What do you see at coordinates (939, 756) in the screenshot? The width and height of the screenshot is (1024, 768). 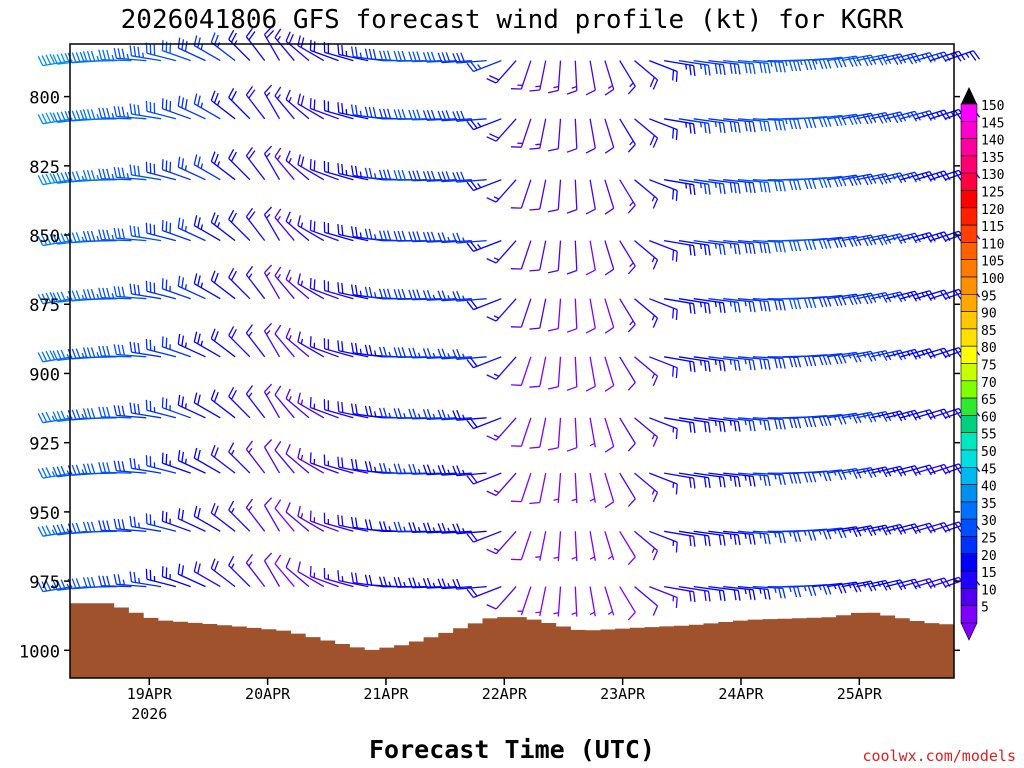 I see `credit-link: coolwx.com/models` at bounding box center [939, 756].